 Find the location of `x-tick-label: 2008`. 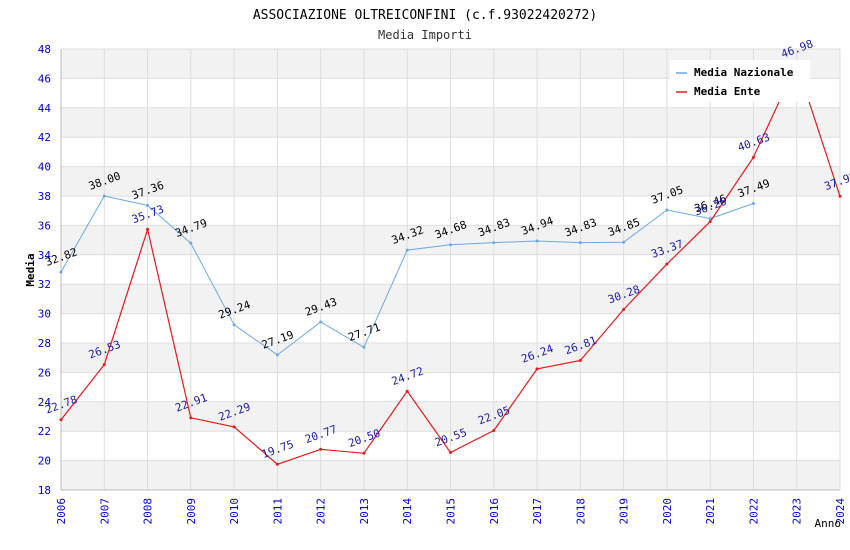

x-tick-label: 2008 is located at coordinates (148, 511).